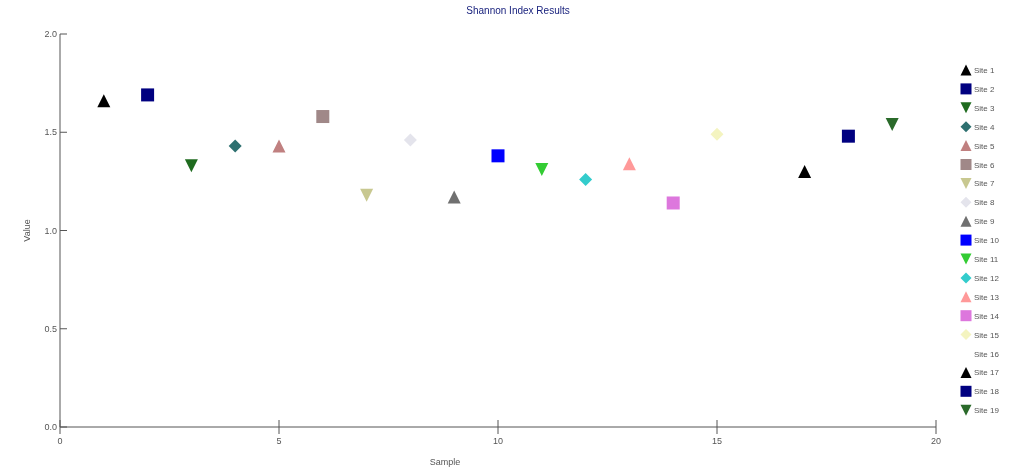 This screenshot has width=1009, height=473. I want to click on legend-label: Site 11, so click(986, 259).